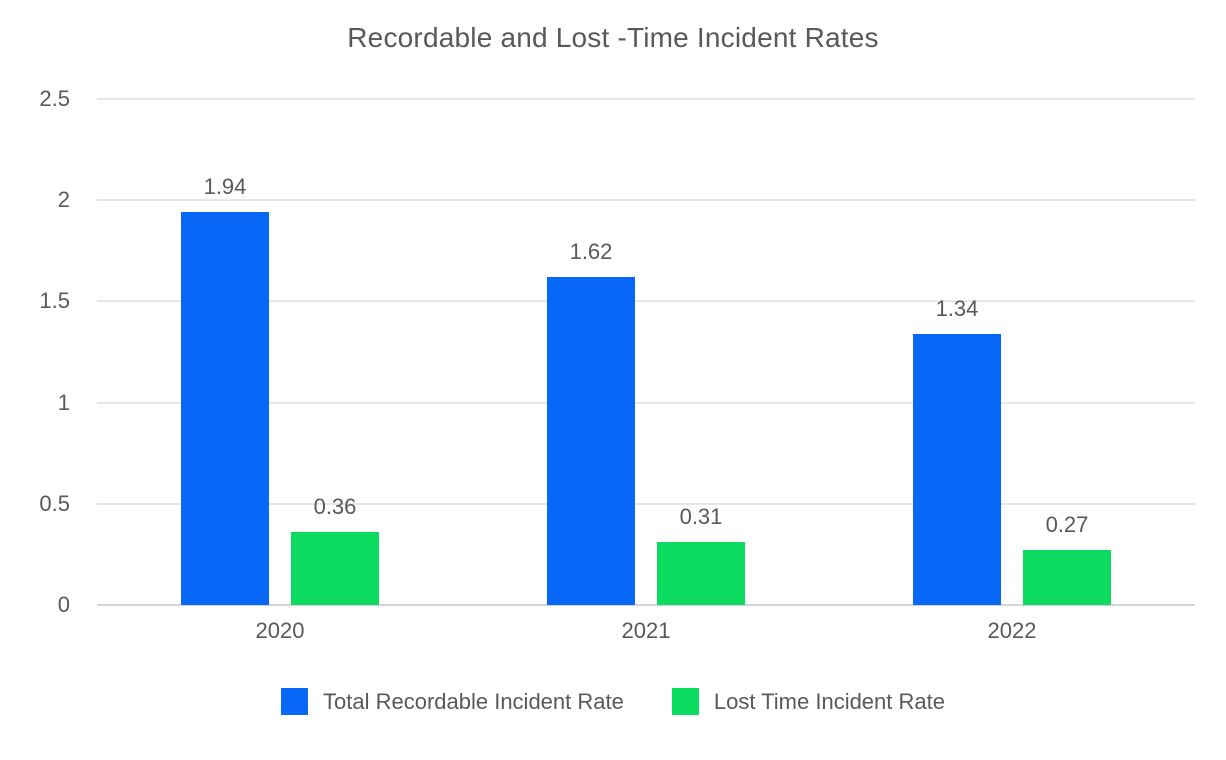 This screenshot has width=1226, height=760. What do you see at coordinates (54, 301) in the screenshot?
I see `y-tick-label-1.5: 1.5` at bounding box center [54, 301].